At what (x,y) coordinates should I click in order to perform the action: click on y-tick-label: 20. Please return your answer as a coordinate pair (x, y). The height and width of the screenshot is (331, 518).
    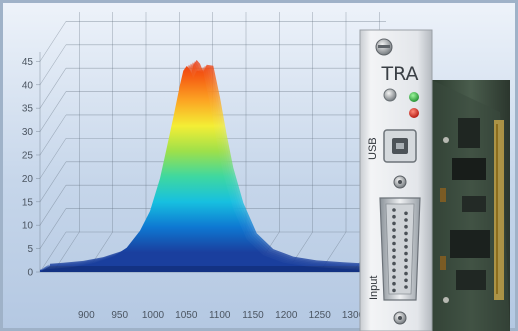
    Looking at the image, I should click on (28, 179).